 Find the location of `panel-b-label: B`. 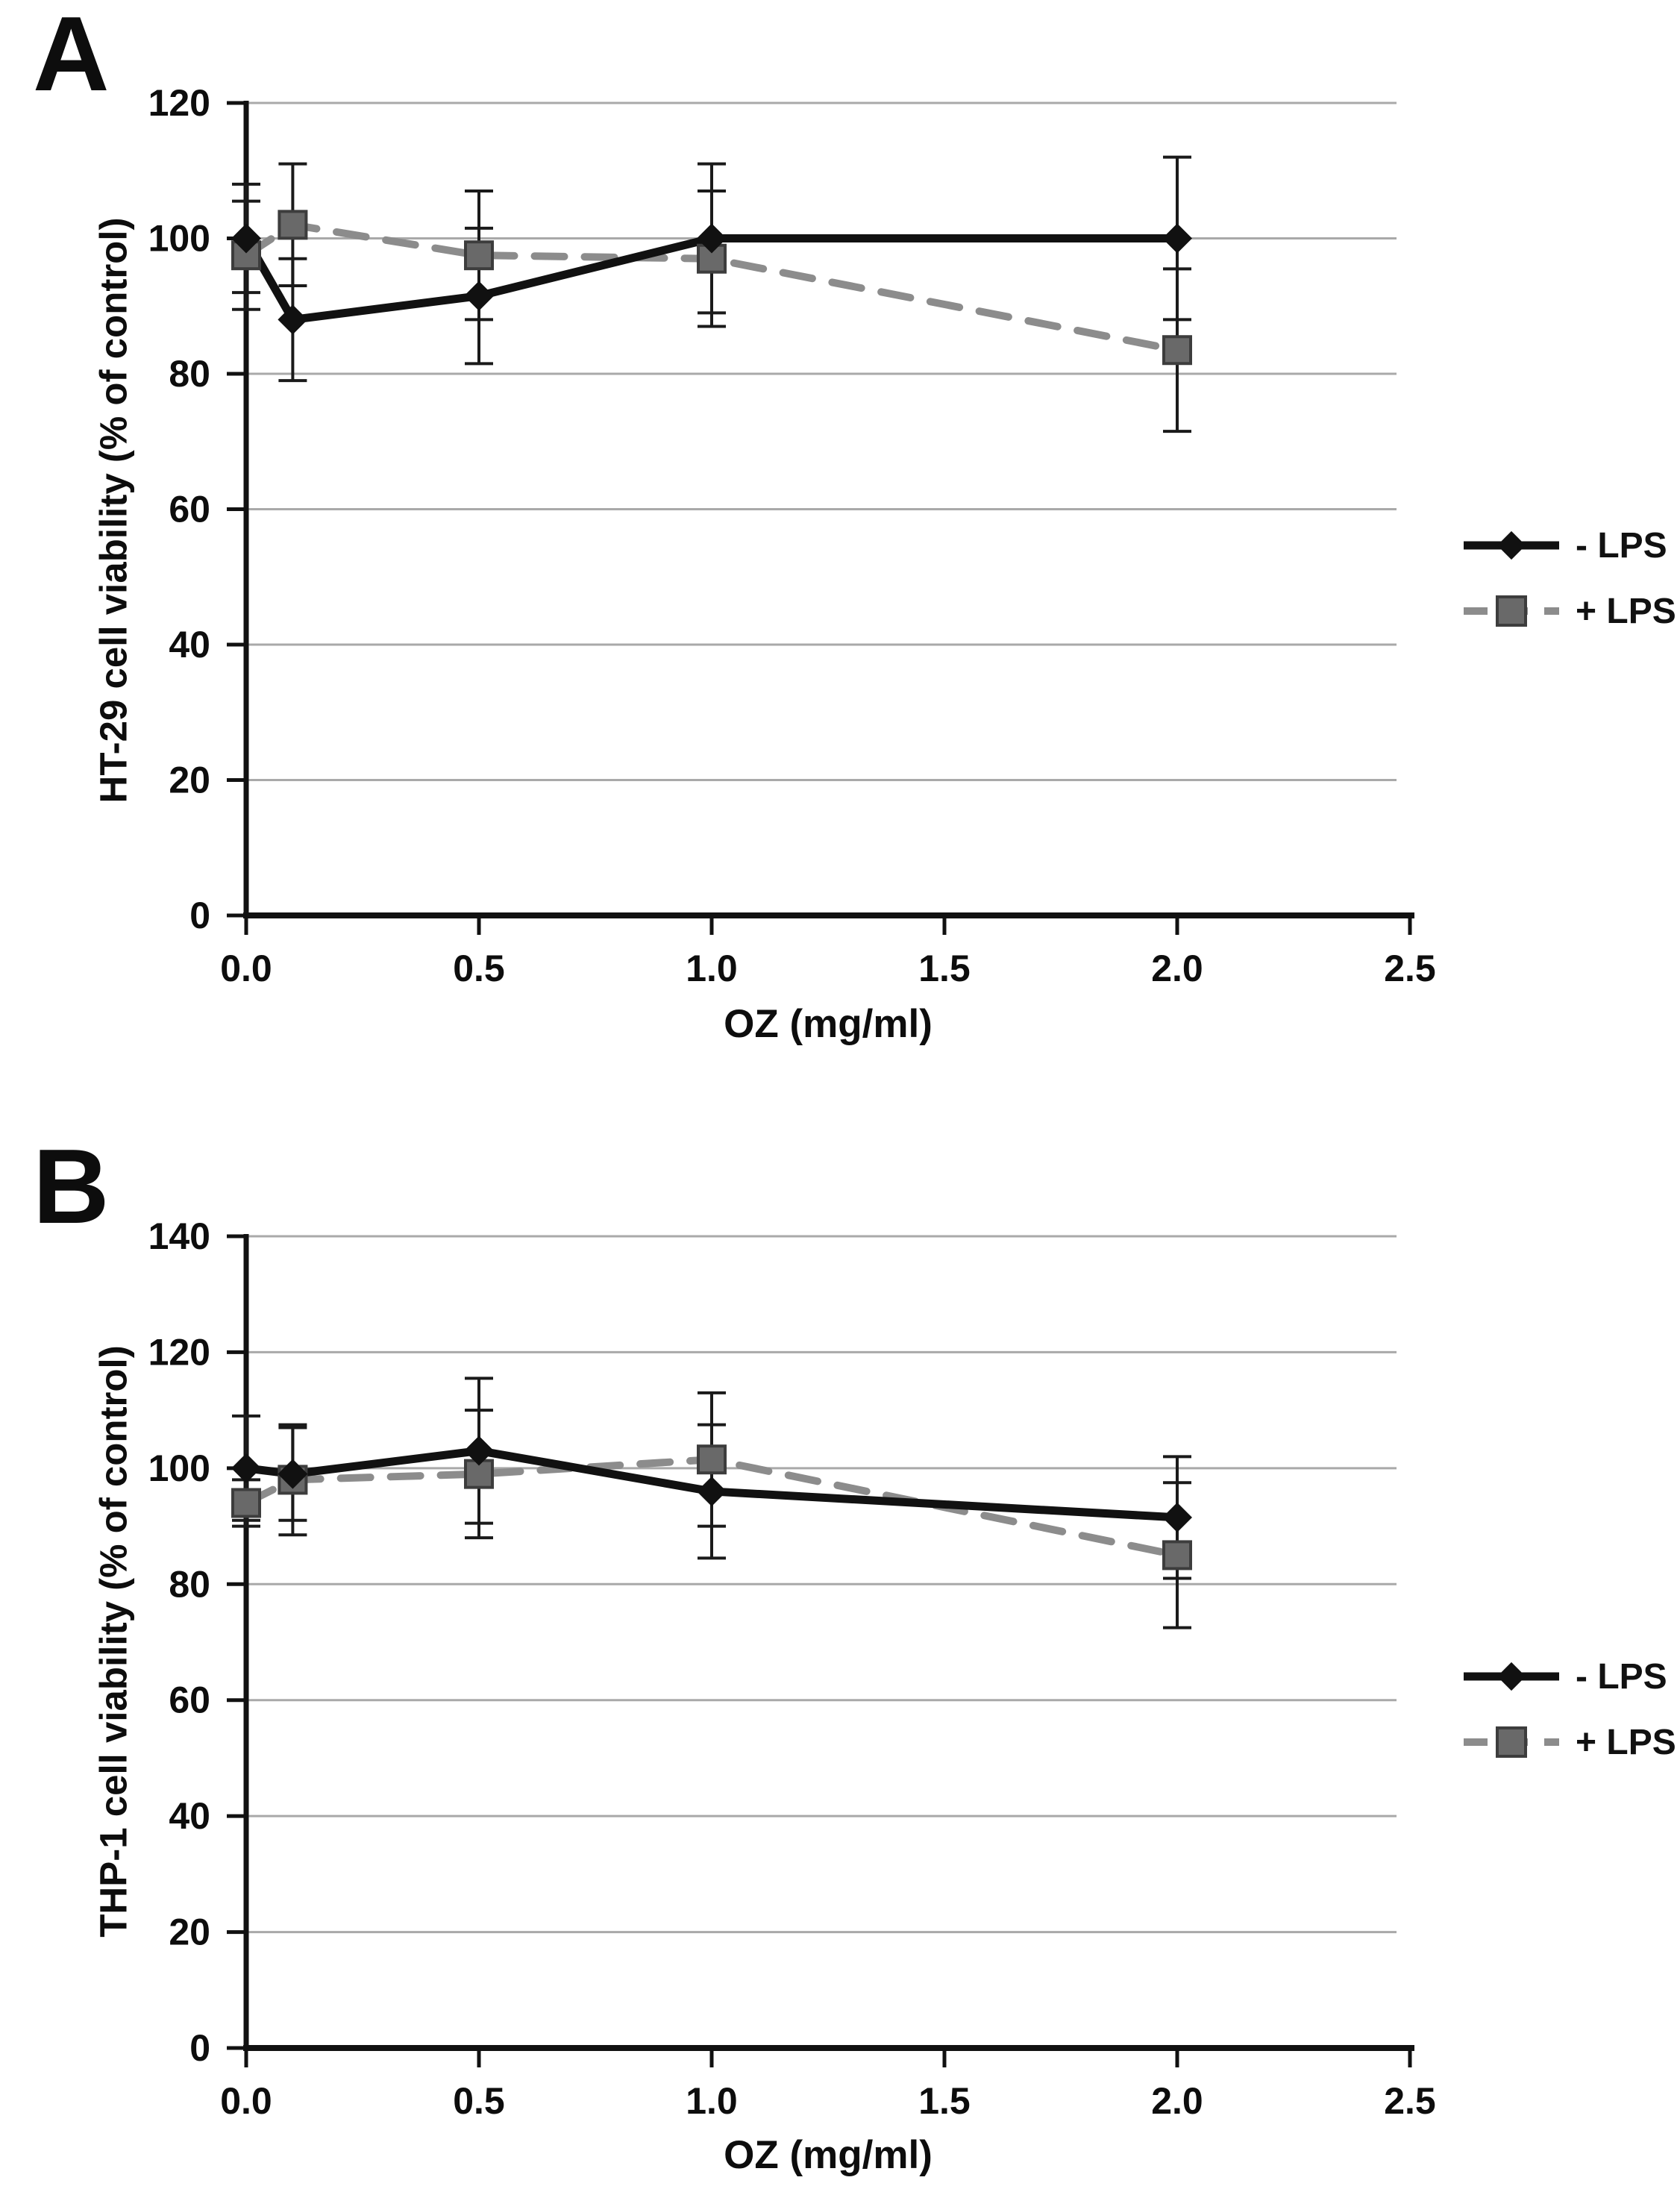

panel-b-label: B is located at coordinates (71, 1186).